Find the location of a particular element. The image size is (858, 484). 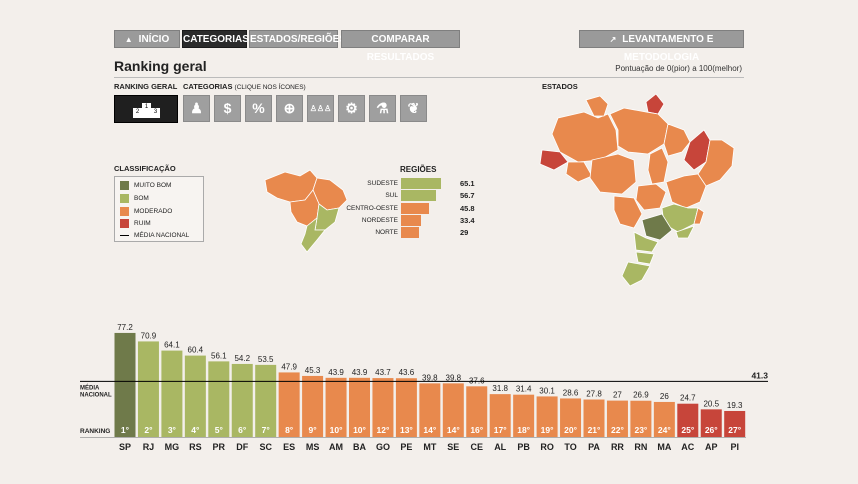

bar-se is located at coordinates (453, 410).